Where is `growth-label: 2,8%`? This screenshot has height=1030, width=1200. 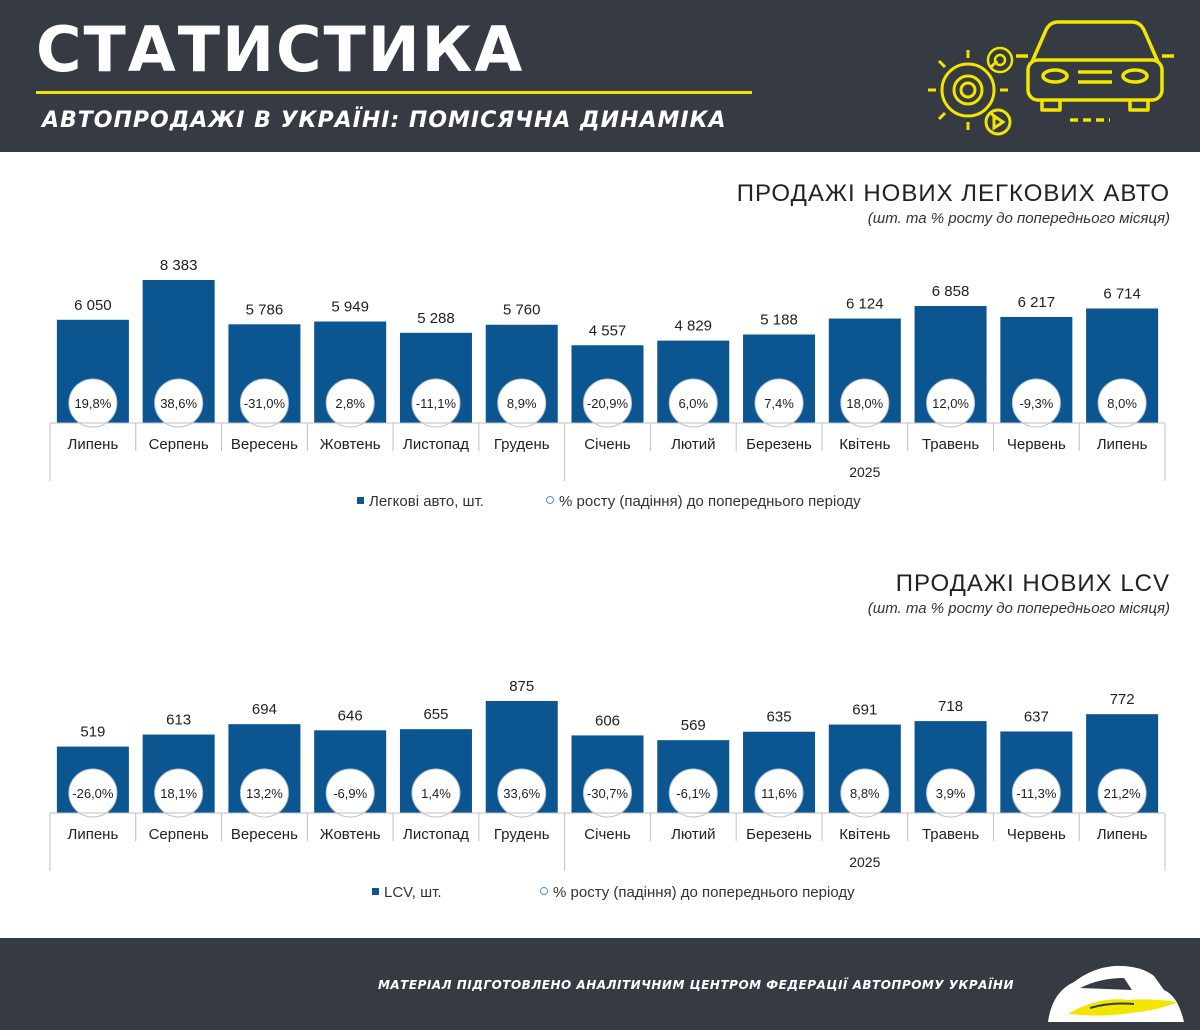 growth-label: 2,8% is located at coordinates (350, 403).